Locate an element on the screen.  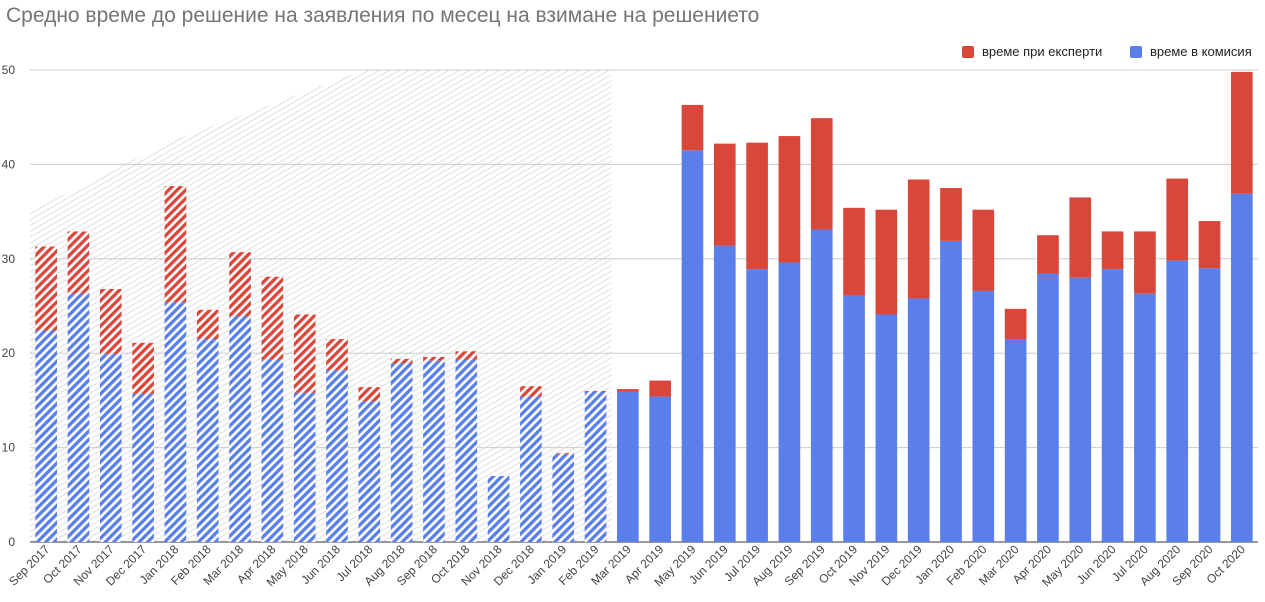
bar-experts-jan-2019 is located at coordinates (563, 454).